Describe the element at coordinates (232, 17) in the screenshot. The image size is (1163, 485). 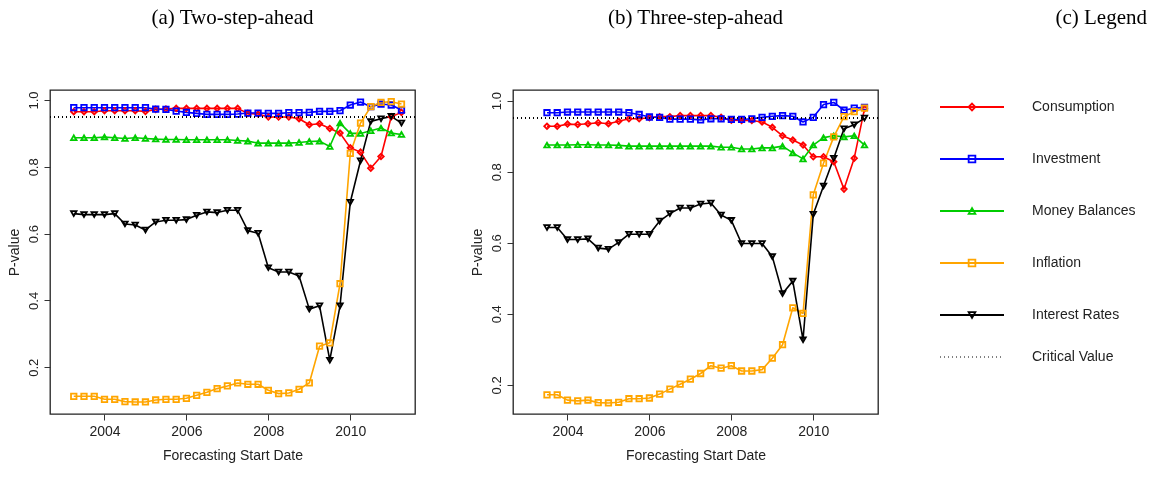
I see `chart-title: (a) Two-step-ahead` at that location.